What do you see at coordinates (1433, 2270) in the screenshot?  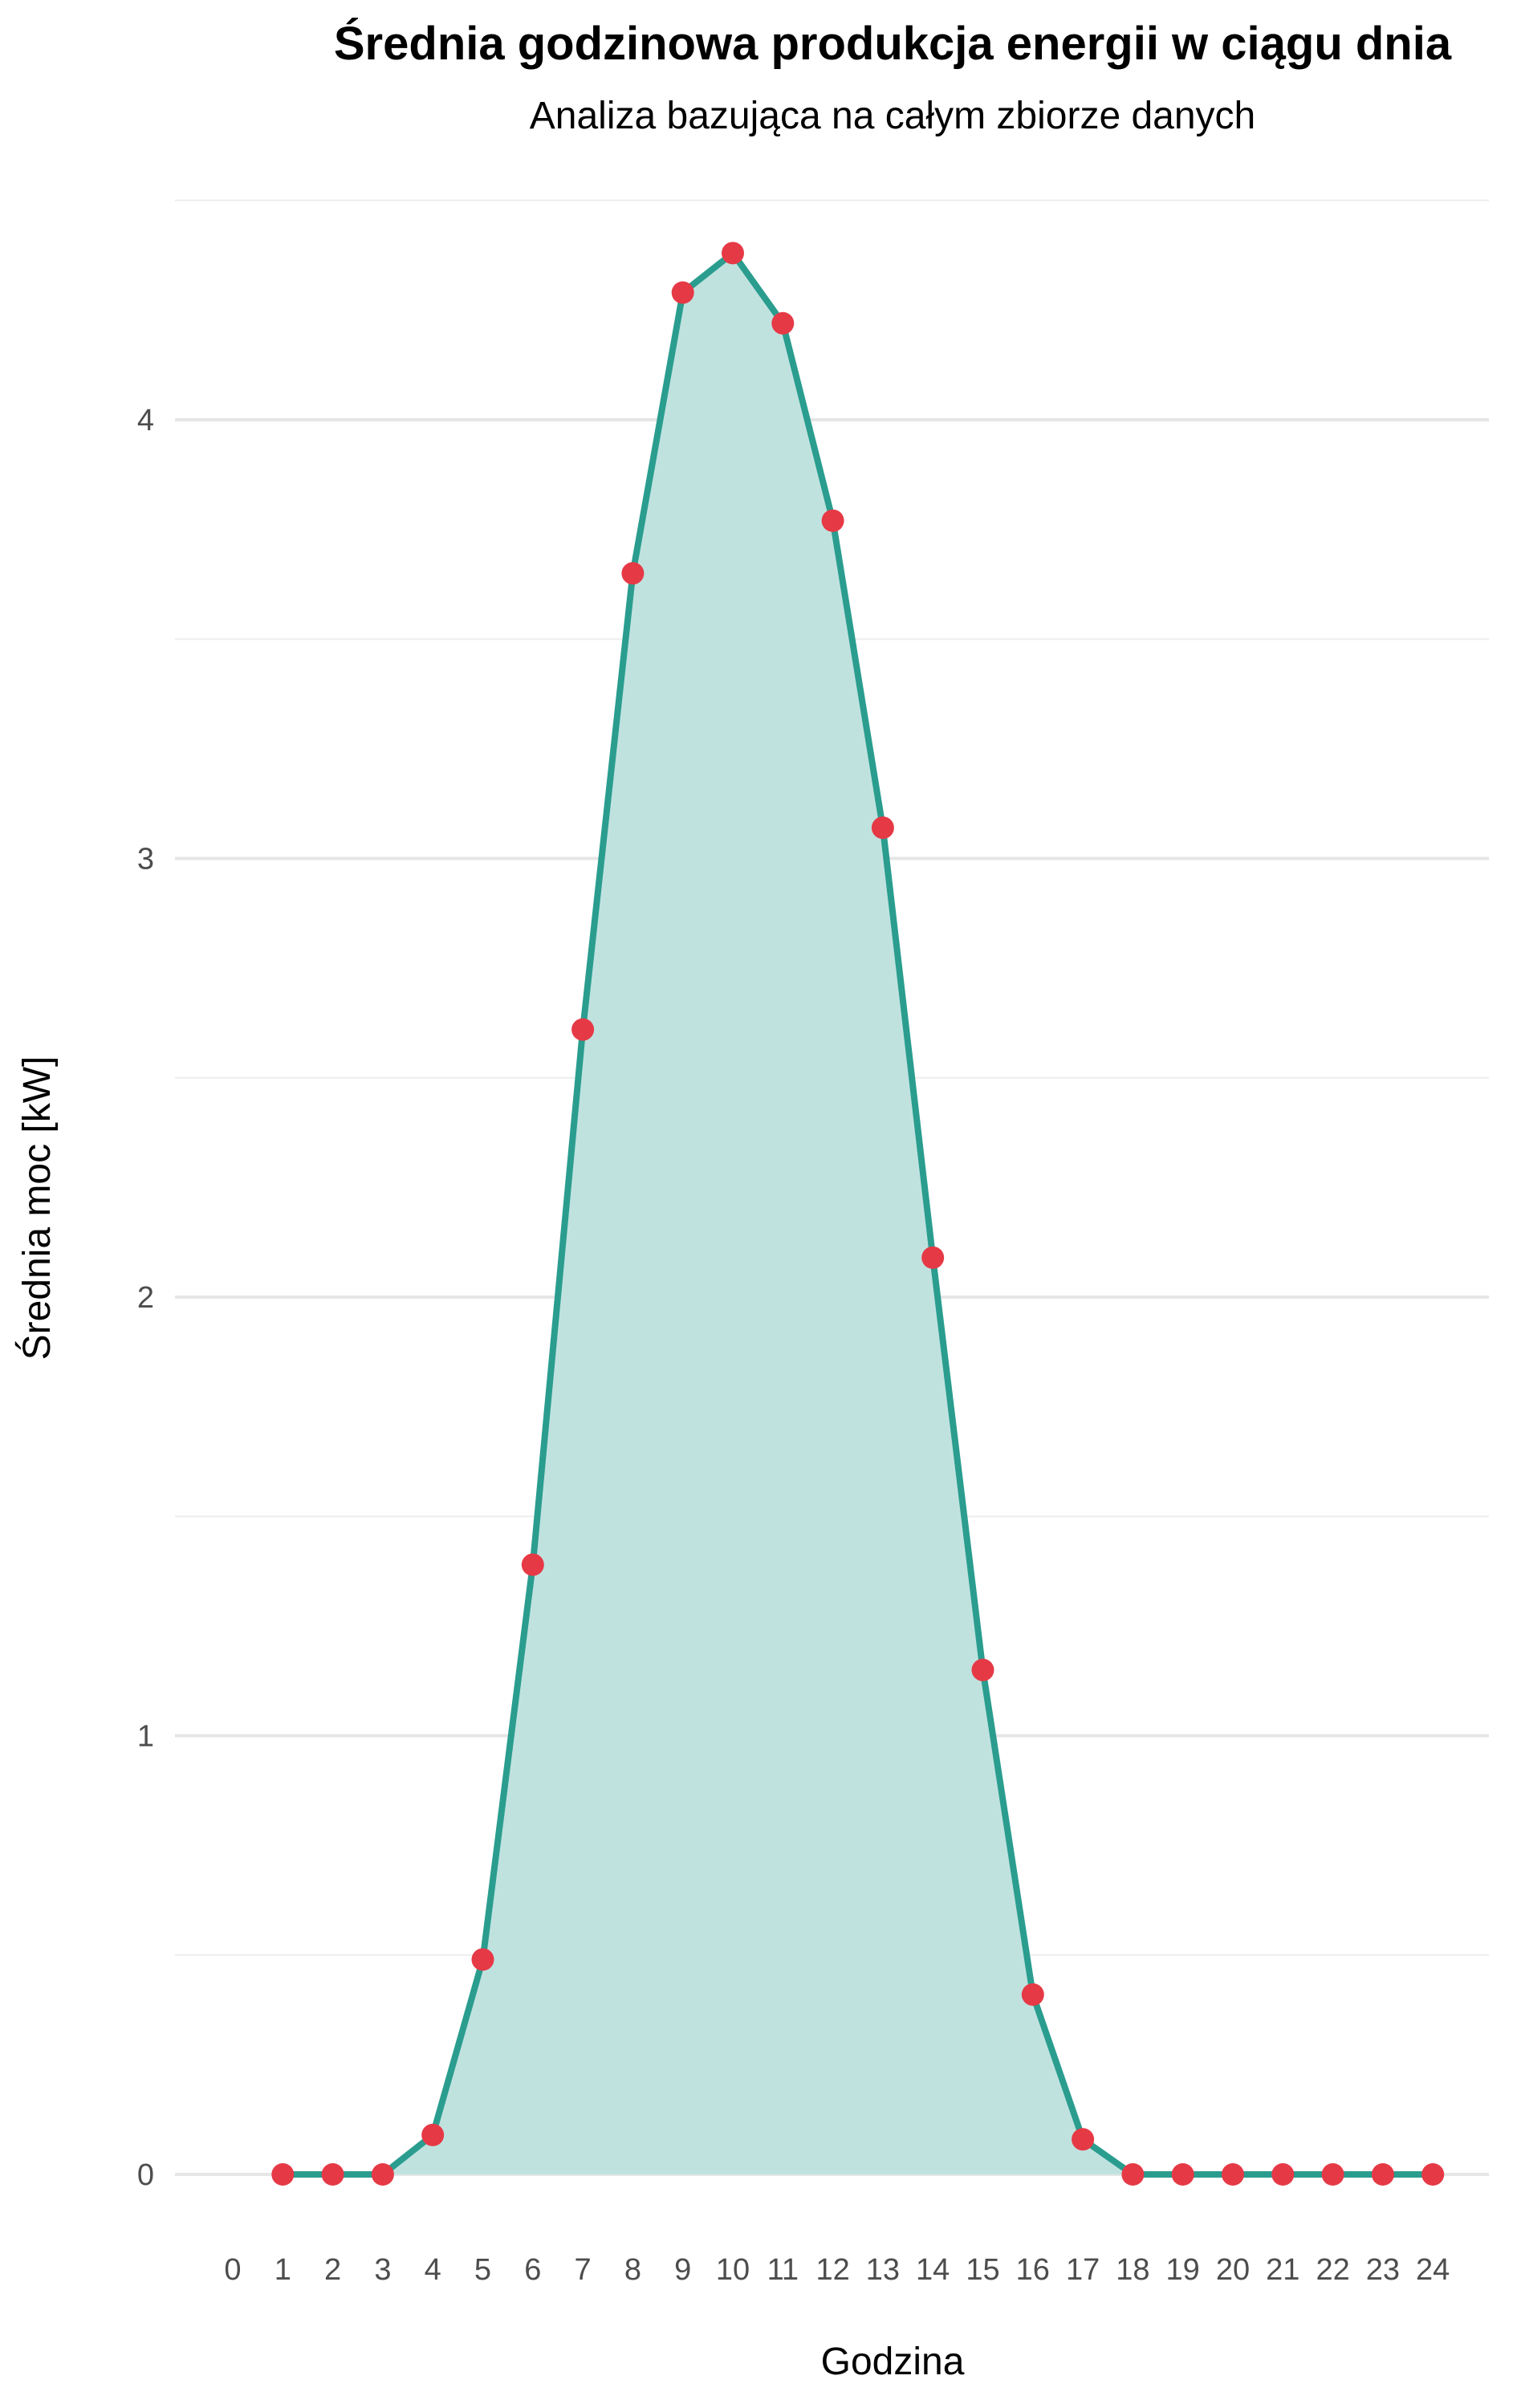 I see `x-tick-label: 24` at bounding box center [1433, 2270].